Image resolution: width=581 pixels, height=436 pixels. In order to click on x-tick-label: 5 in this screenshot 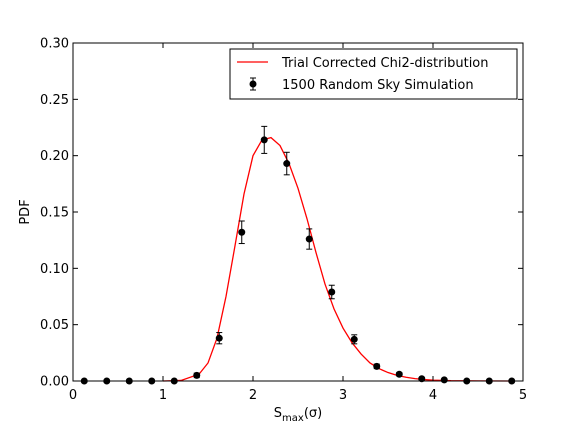, I will do `click(523, 395)`.